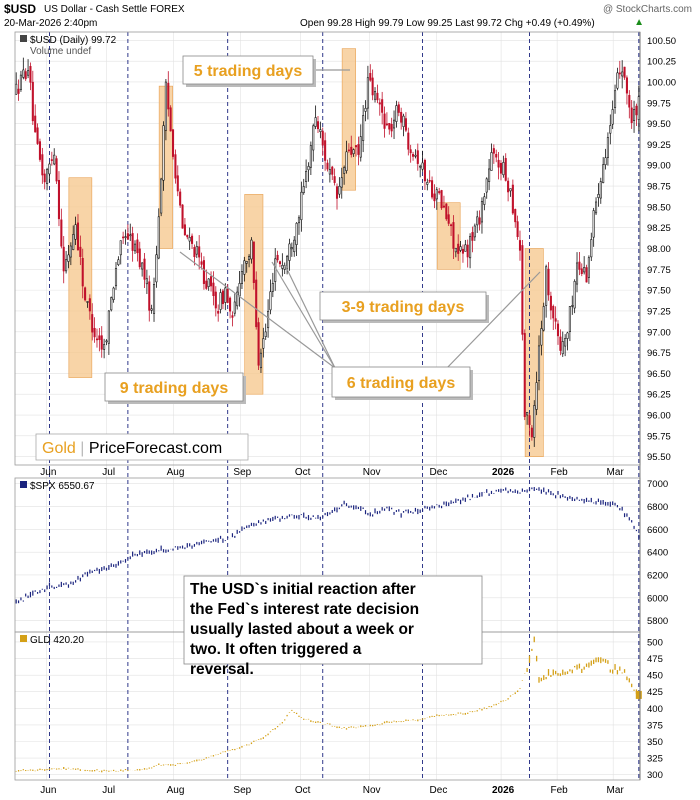 Image resolution: width=700 pixels, height=800 pixels. Describe the element at coordinates (248, 70) in the screenshot. I see `annotation-5-days` at that location.